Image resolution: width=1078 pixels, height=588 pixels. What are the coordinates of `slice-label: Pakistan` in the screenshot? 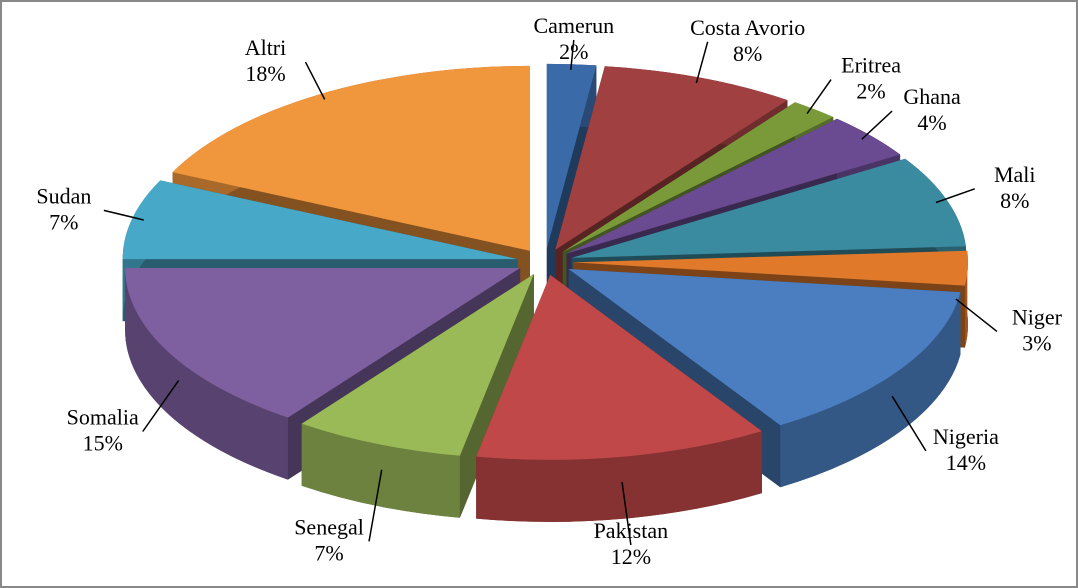 It's located at (631, 530).